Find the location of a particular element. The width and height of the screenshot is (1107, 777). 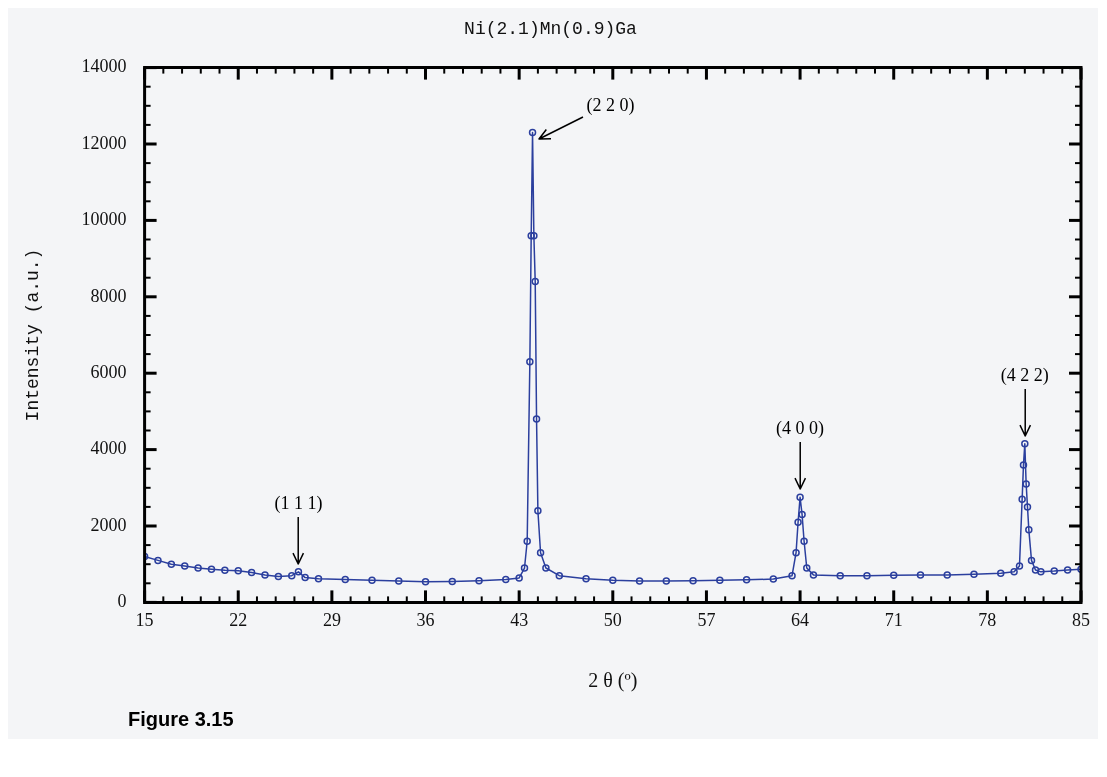

caption: Figure 3.15 is located at coordinates (181, 720).